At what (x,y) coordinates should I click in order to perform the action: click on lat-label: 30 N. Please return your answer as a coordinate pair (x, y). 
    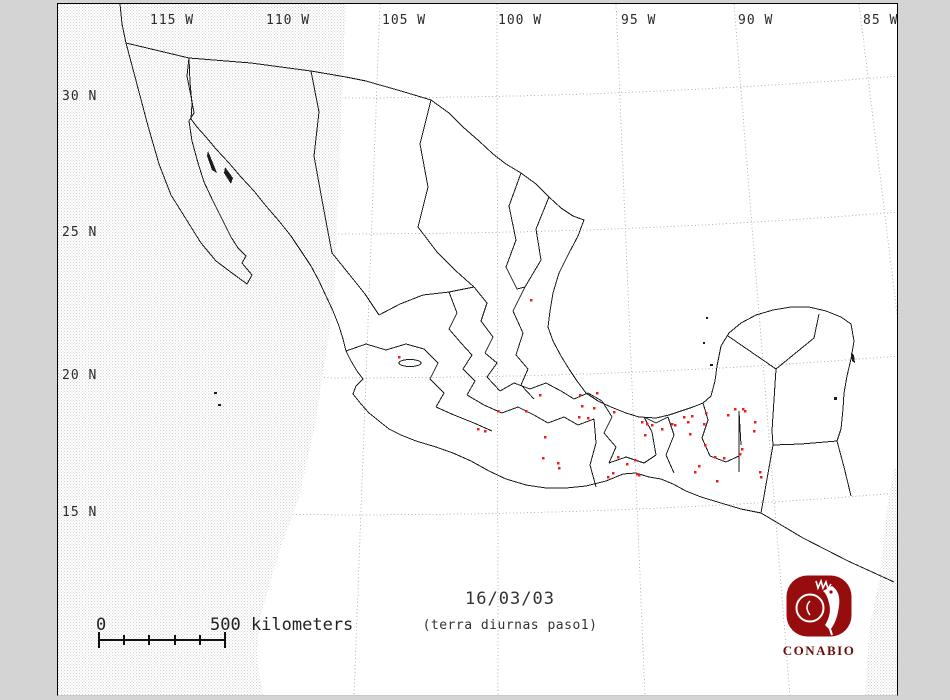
    Looking at the image, I should click on (80, 96).